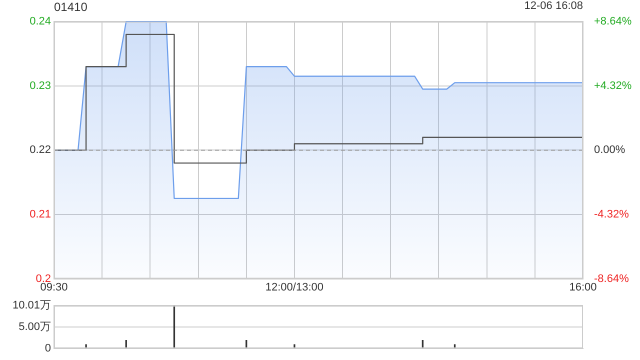  I want to click on y-tick-label: 5.00万, so click(34, 327).